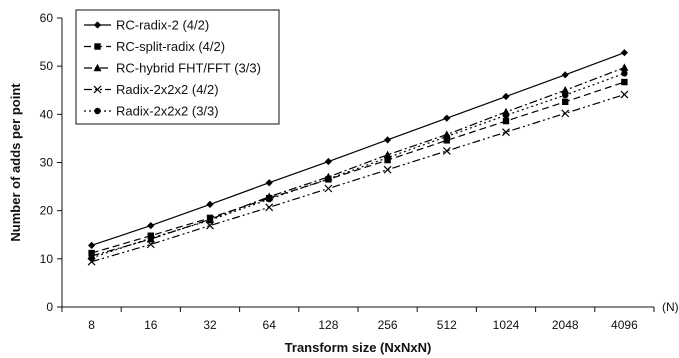  What do you see at coordinates (624, 325) in the screenshot?
I see `x-tick-label: 4096` at bounding box center [624, 325].